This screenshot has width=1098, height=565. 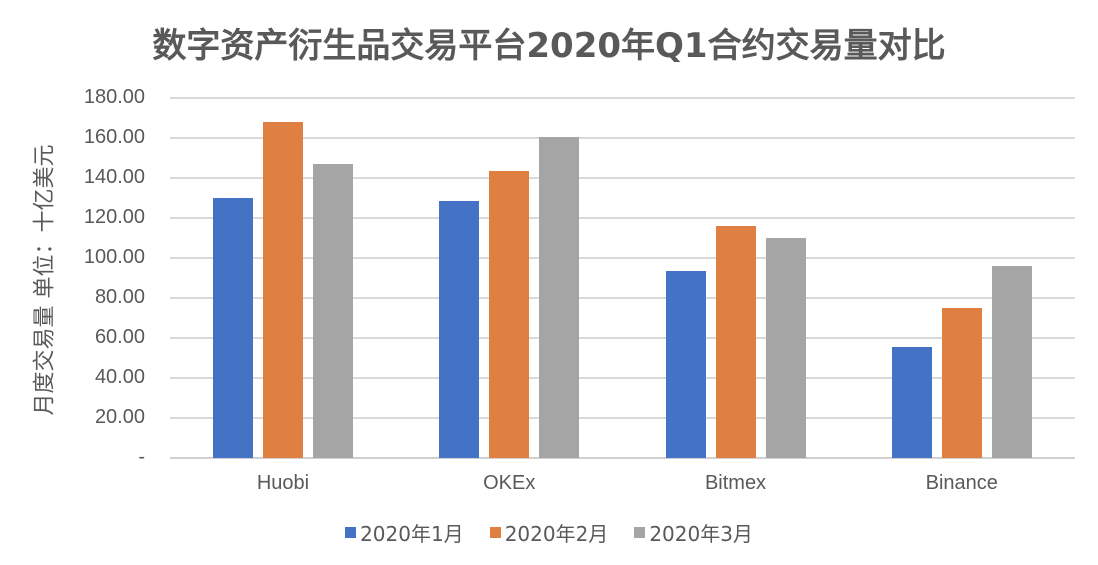 What do you see at coordinates (961, 483) in the screenshot?
I see `x-category-label: Binance` at bounding box center [961, 483].